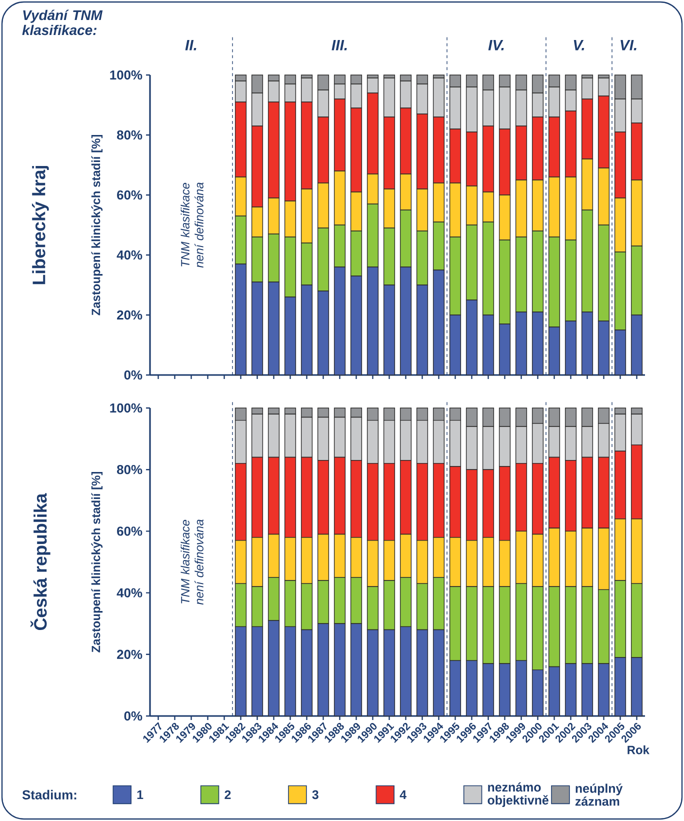  What do you see at coordinates (315, 795) in the screenshot?
I see `legend-label: 3` at bounding box center [315, 795].